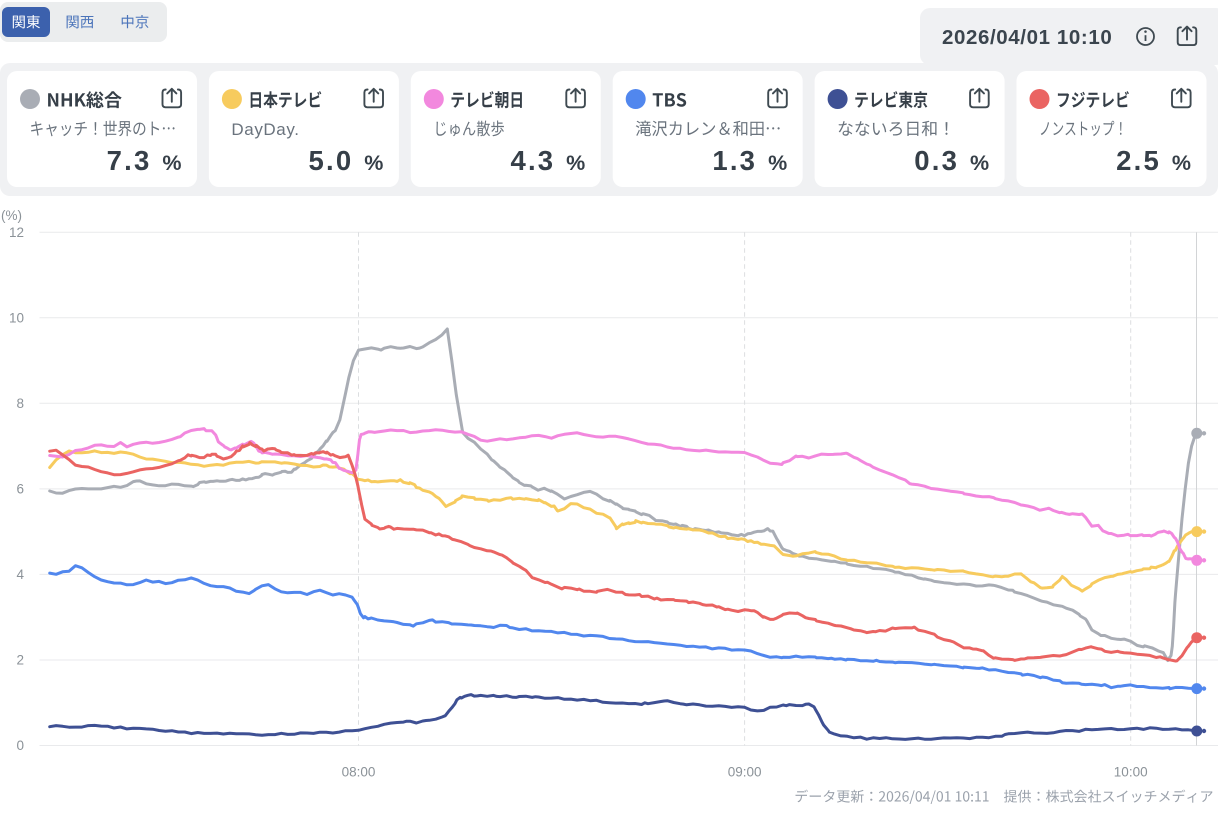 The image size is (1218, 817). What do you see at coordinates (745, 772) in the screenshot?
I see `svg-text: 09:00` at bounding box center [745, 772].